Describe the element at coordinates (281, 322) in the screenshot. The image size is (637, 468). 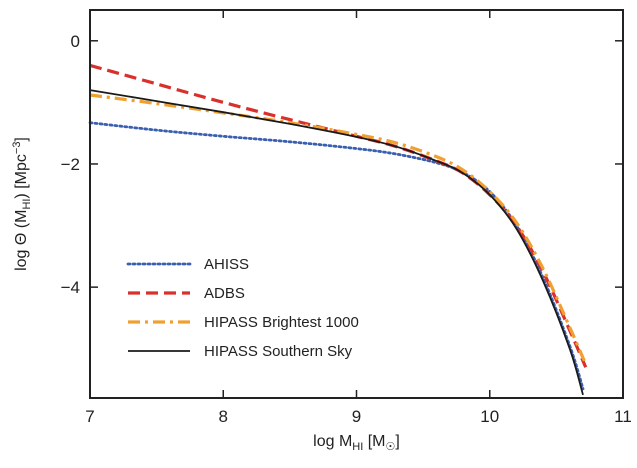
I see `legend-label: HIPASS Brightest 1000` at that location.